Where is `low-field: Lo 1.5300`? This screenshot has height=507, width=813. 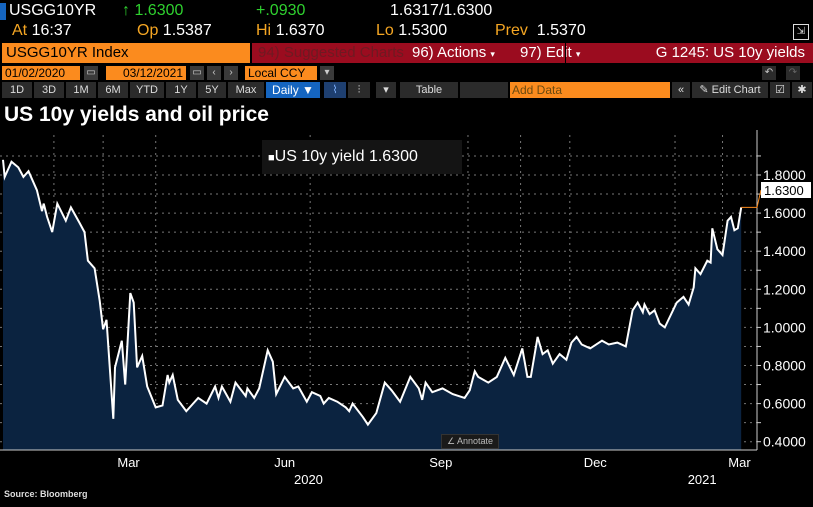 low-field: Lo 1.5300 is located at coordinates (411, 31).